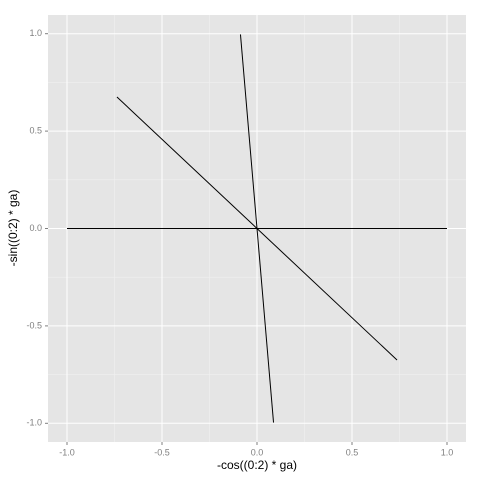 Image resolution: width=480 pixels, height=480 pixels. What do you see at coordinates (257, 452) in the screenshot?
I see `x-tick-label: 0.0` at bounding box center [257, 452].